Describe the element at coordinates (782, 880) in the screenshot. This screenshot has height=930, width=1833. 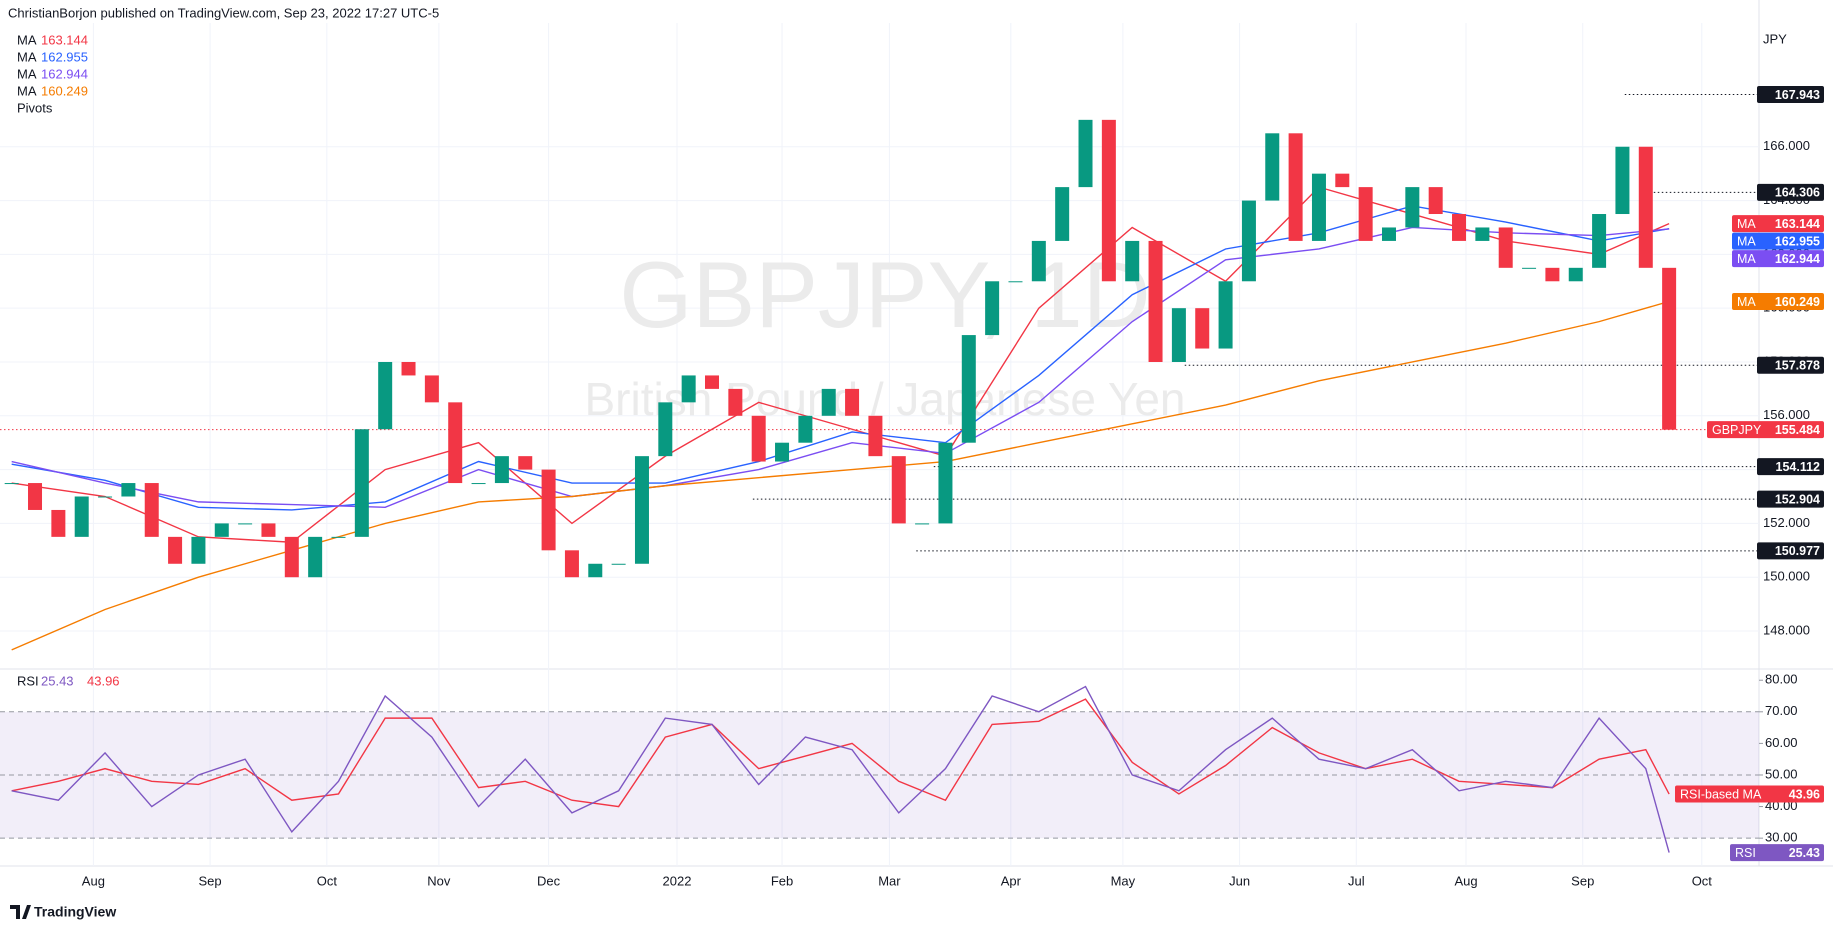
I see `x-tick-label: Feb` at that location.